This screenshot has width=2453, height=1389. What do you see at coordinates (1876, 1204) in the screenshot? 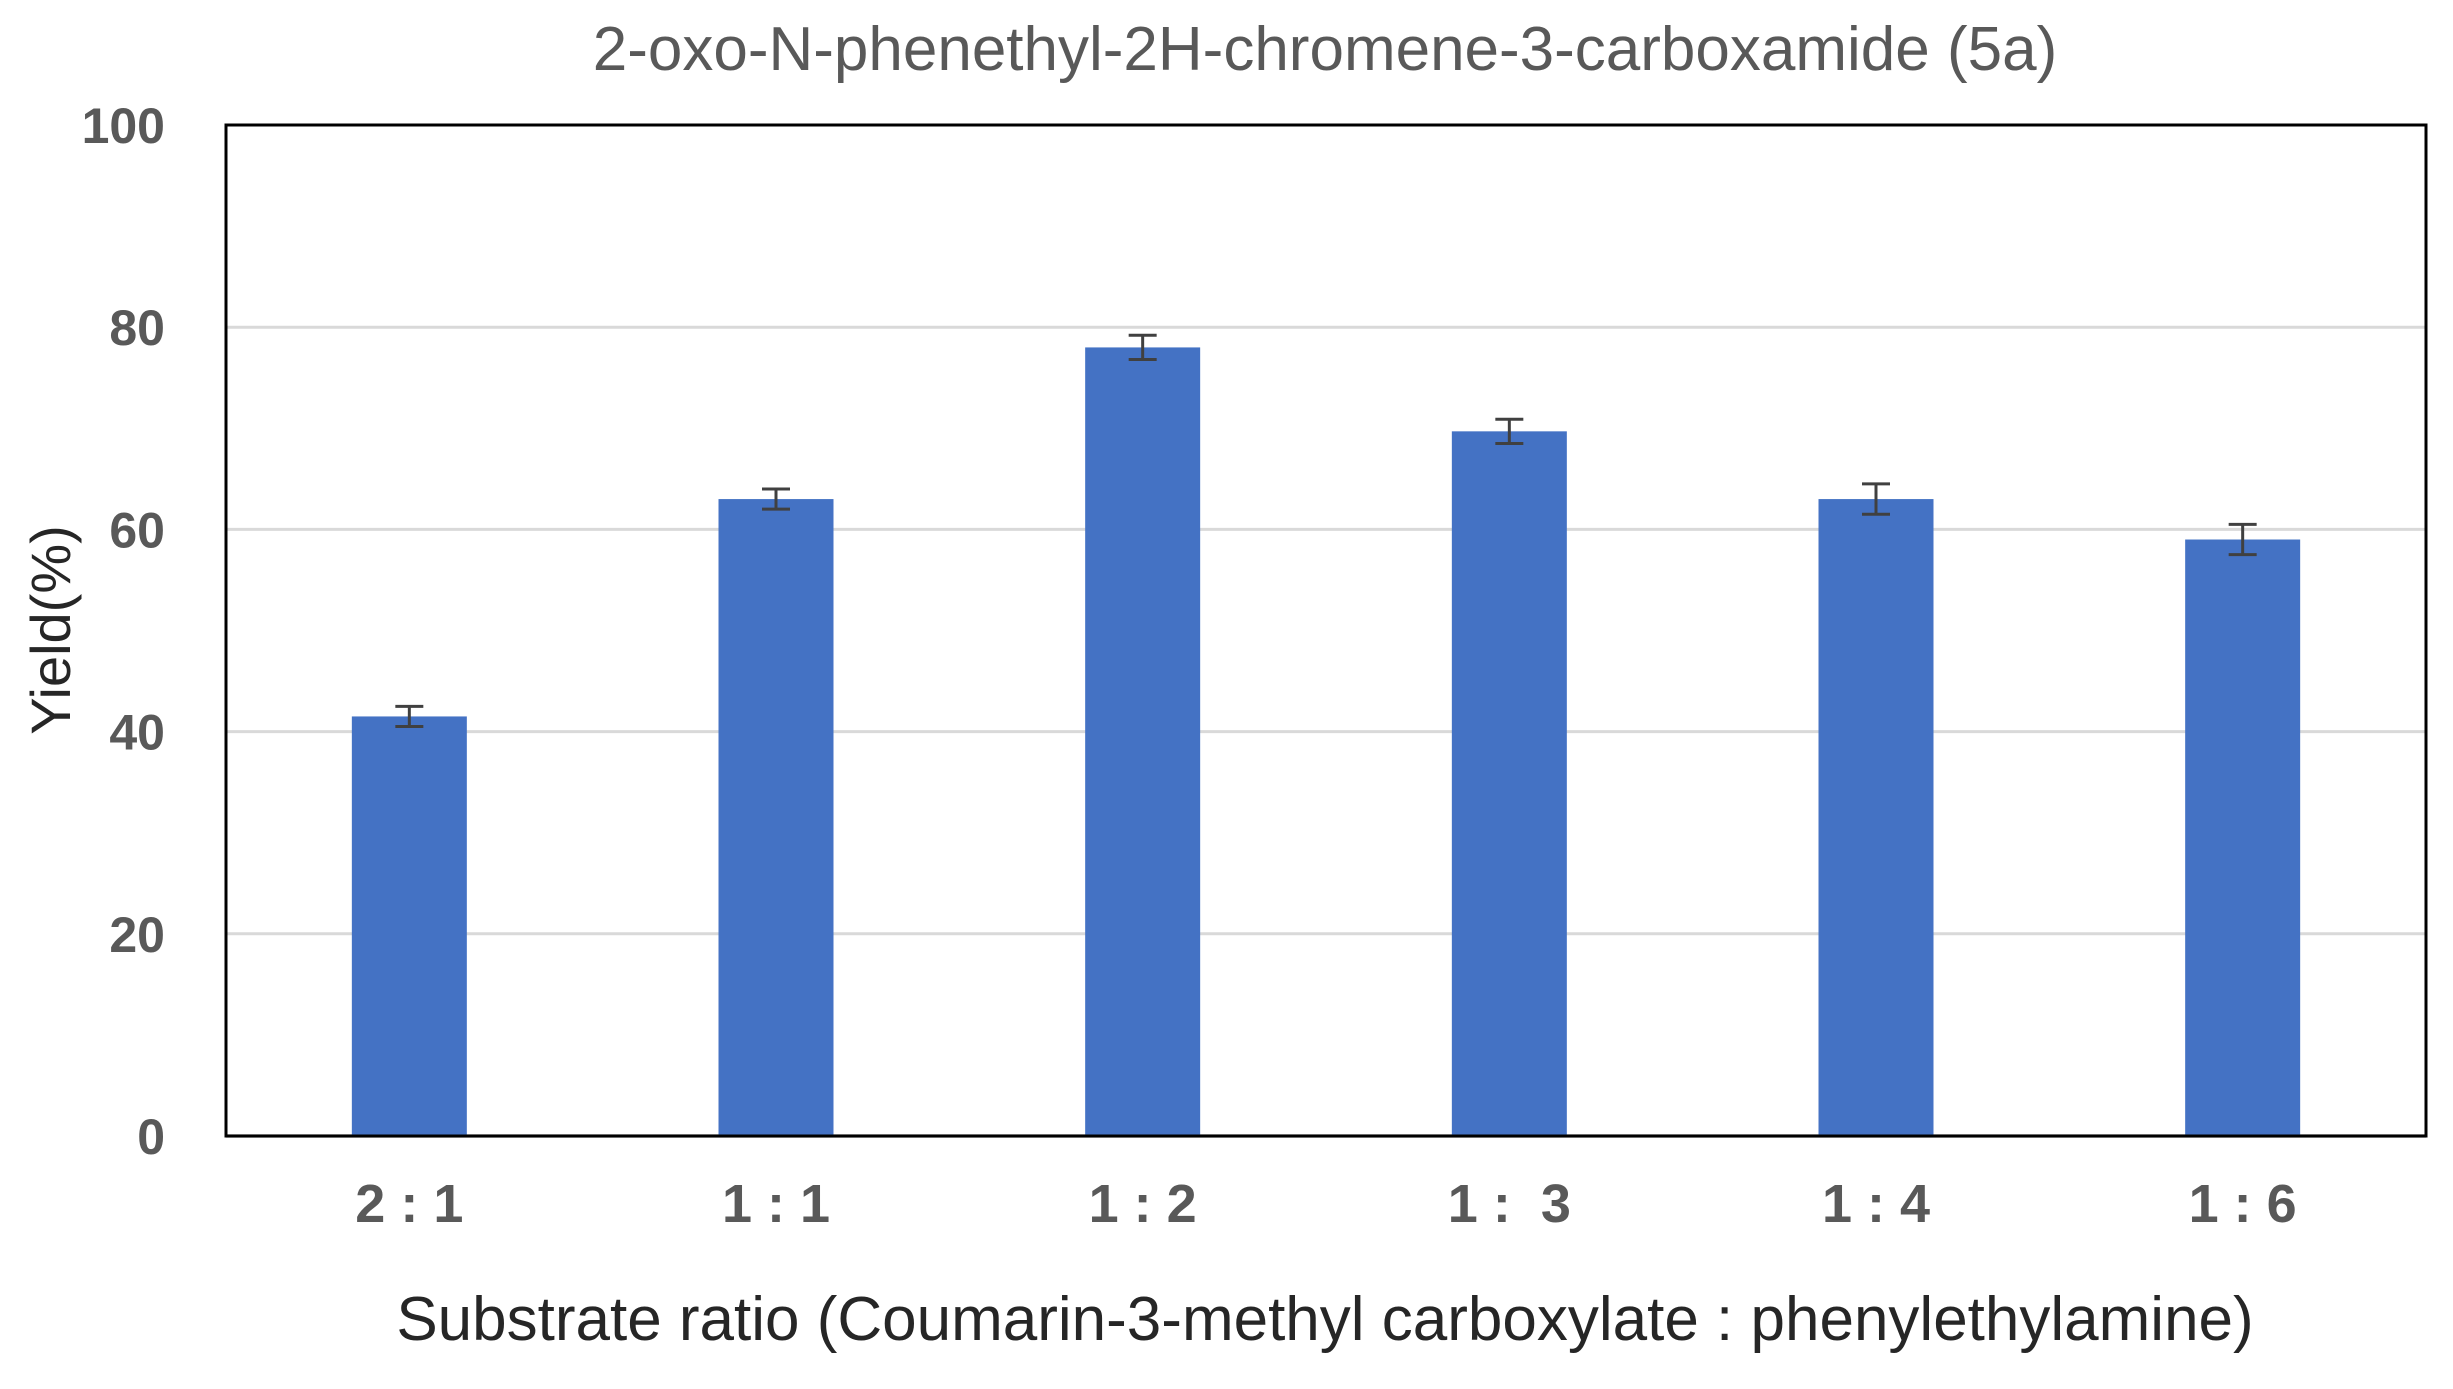
I see `x-tick-label: 1 : 4` at bounding box center [1876, 1204].